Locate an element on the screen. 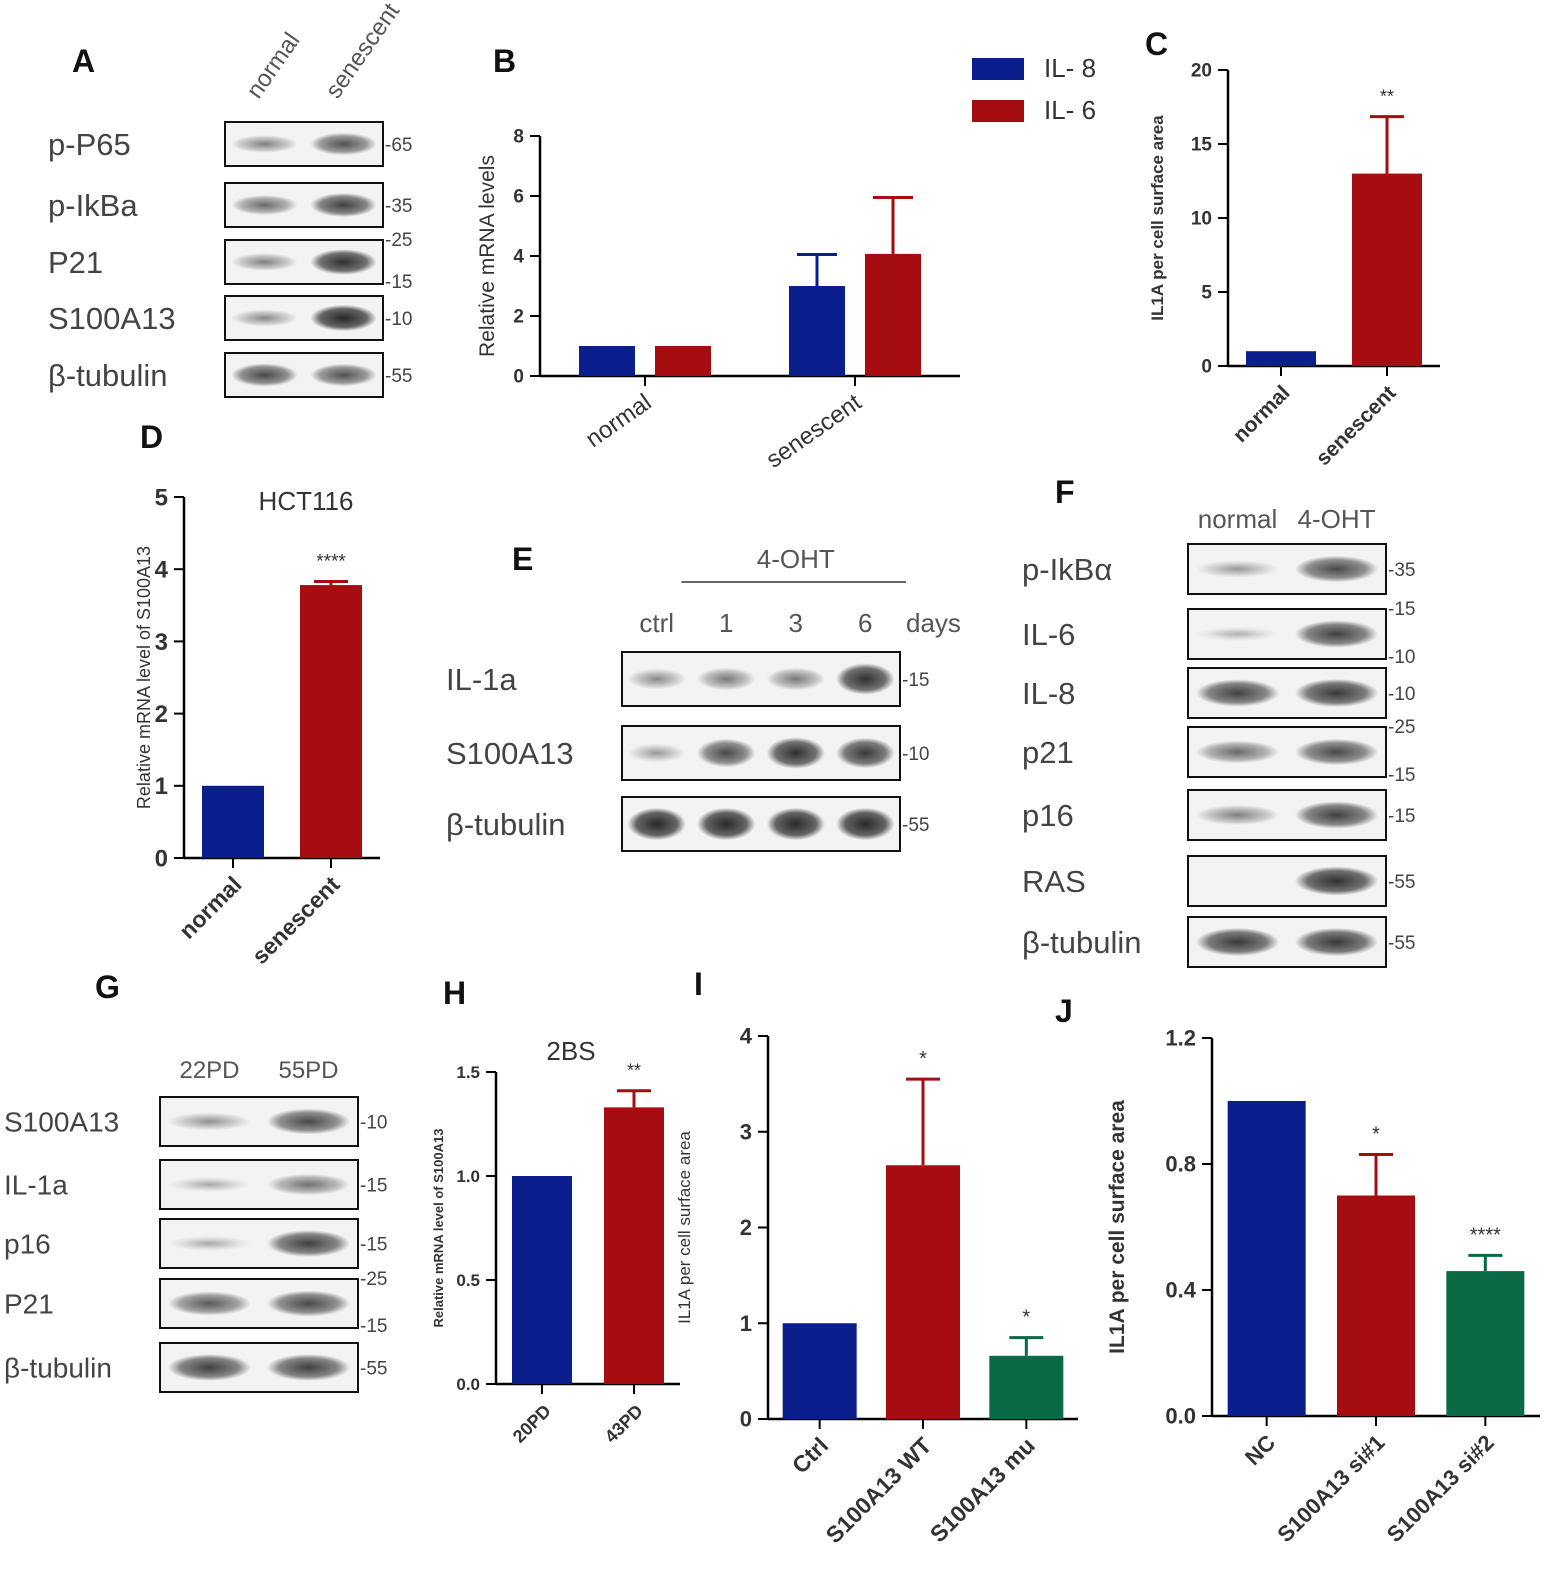 Image resolution: width=1550 pixels, height=1582 pixels. blot-row-label: IL-8 is located at coordinates (1048, 693).